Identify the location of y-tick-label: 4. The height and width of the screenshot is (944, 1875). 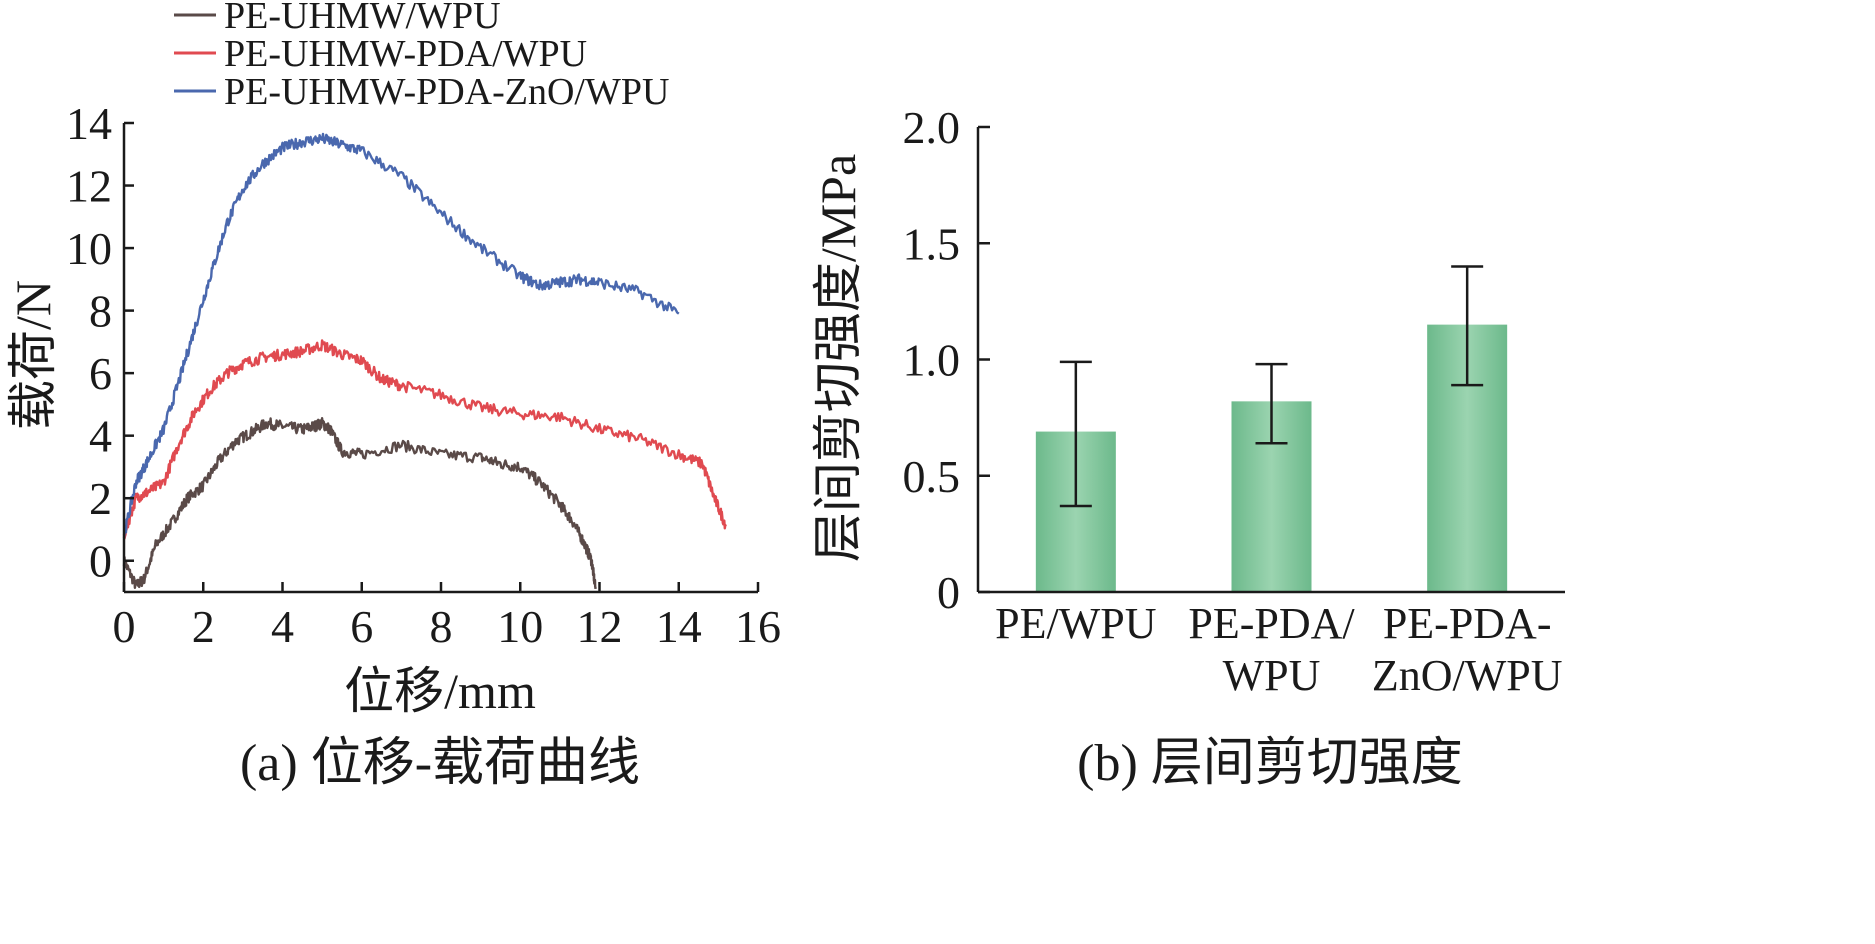
(100, 436).